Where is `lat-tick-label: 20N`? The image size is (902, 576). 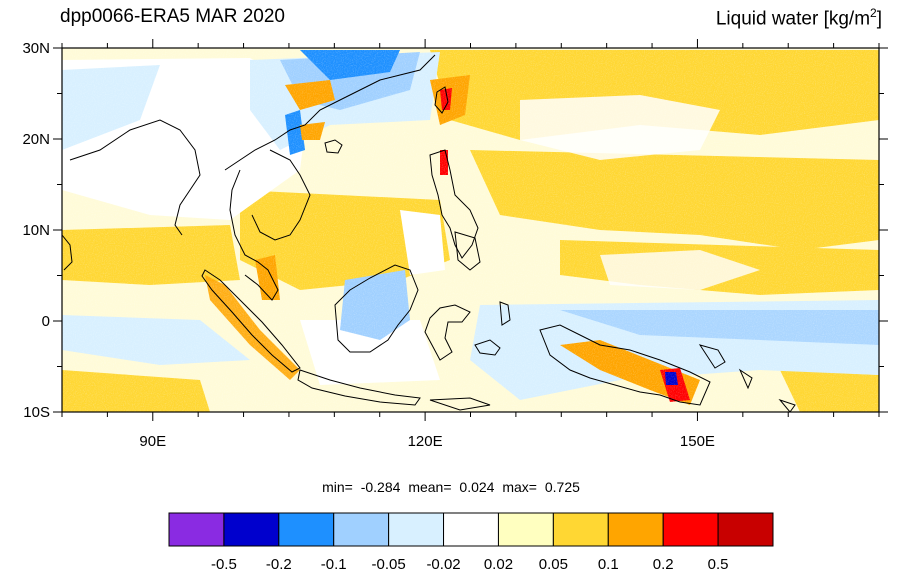
lat-tick-label: 20N is located at coordinates (36, 139).